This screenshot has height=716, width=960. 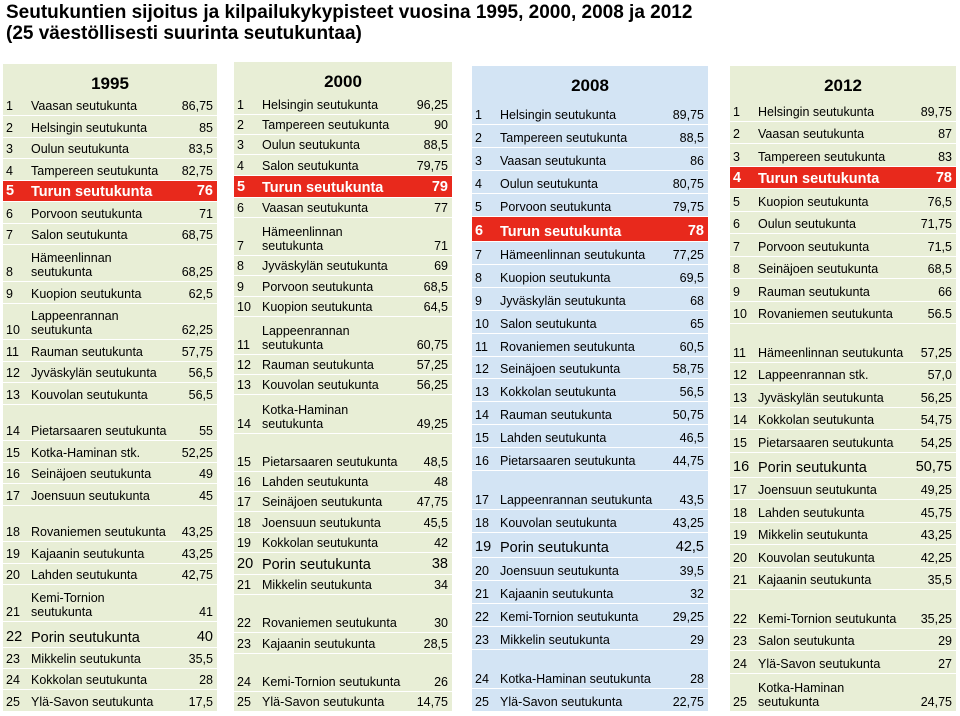 I want to click on score: 24,75, so click(x=936, y=702).